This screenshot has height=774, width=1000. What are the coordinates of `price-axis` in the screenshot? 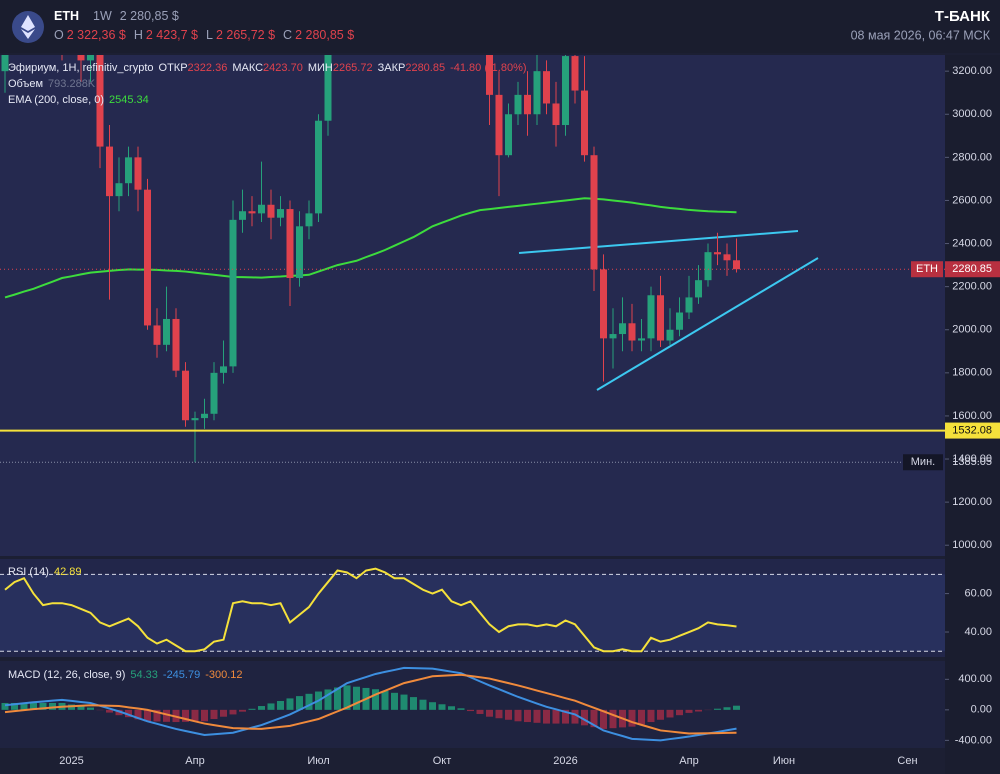 It's located at (972, 414).